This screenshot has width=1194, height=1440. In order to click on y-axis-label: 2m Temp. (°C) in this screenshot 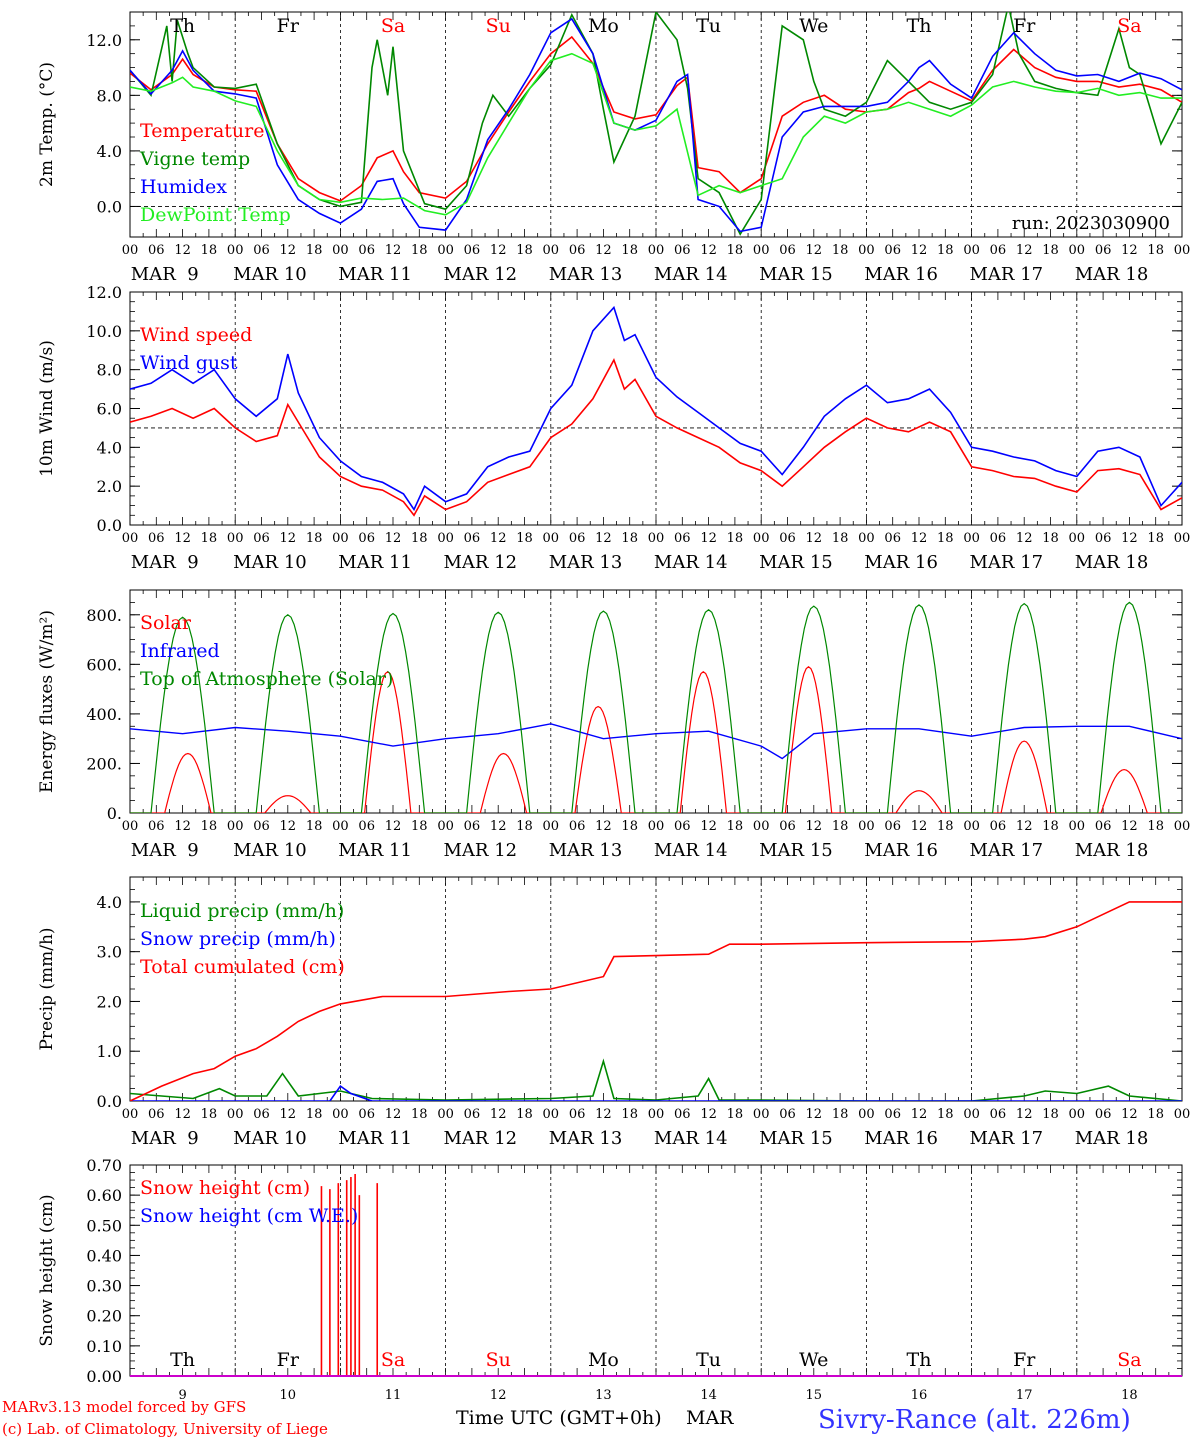, I will do `click(47, 124)`.